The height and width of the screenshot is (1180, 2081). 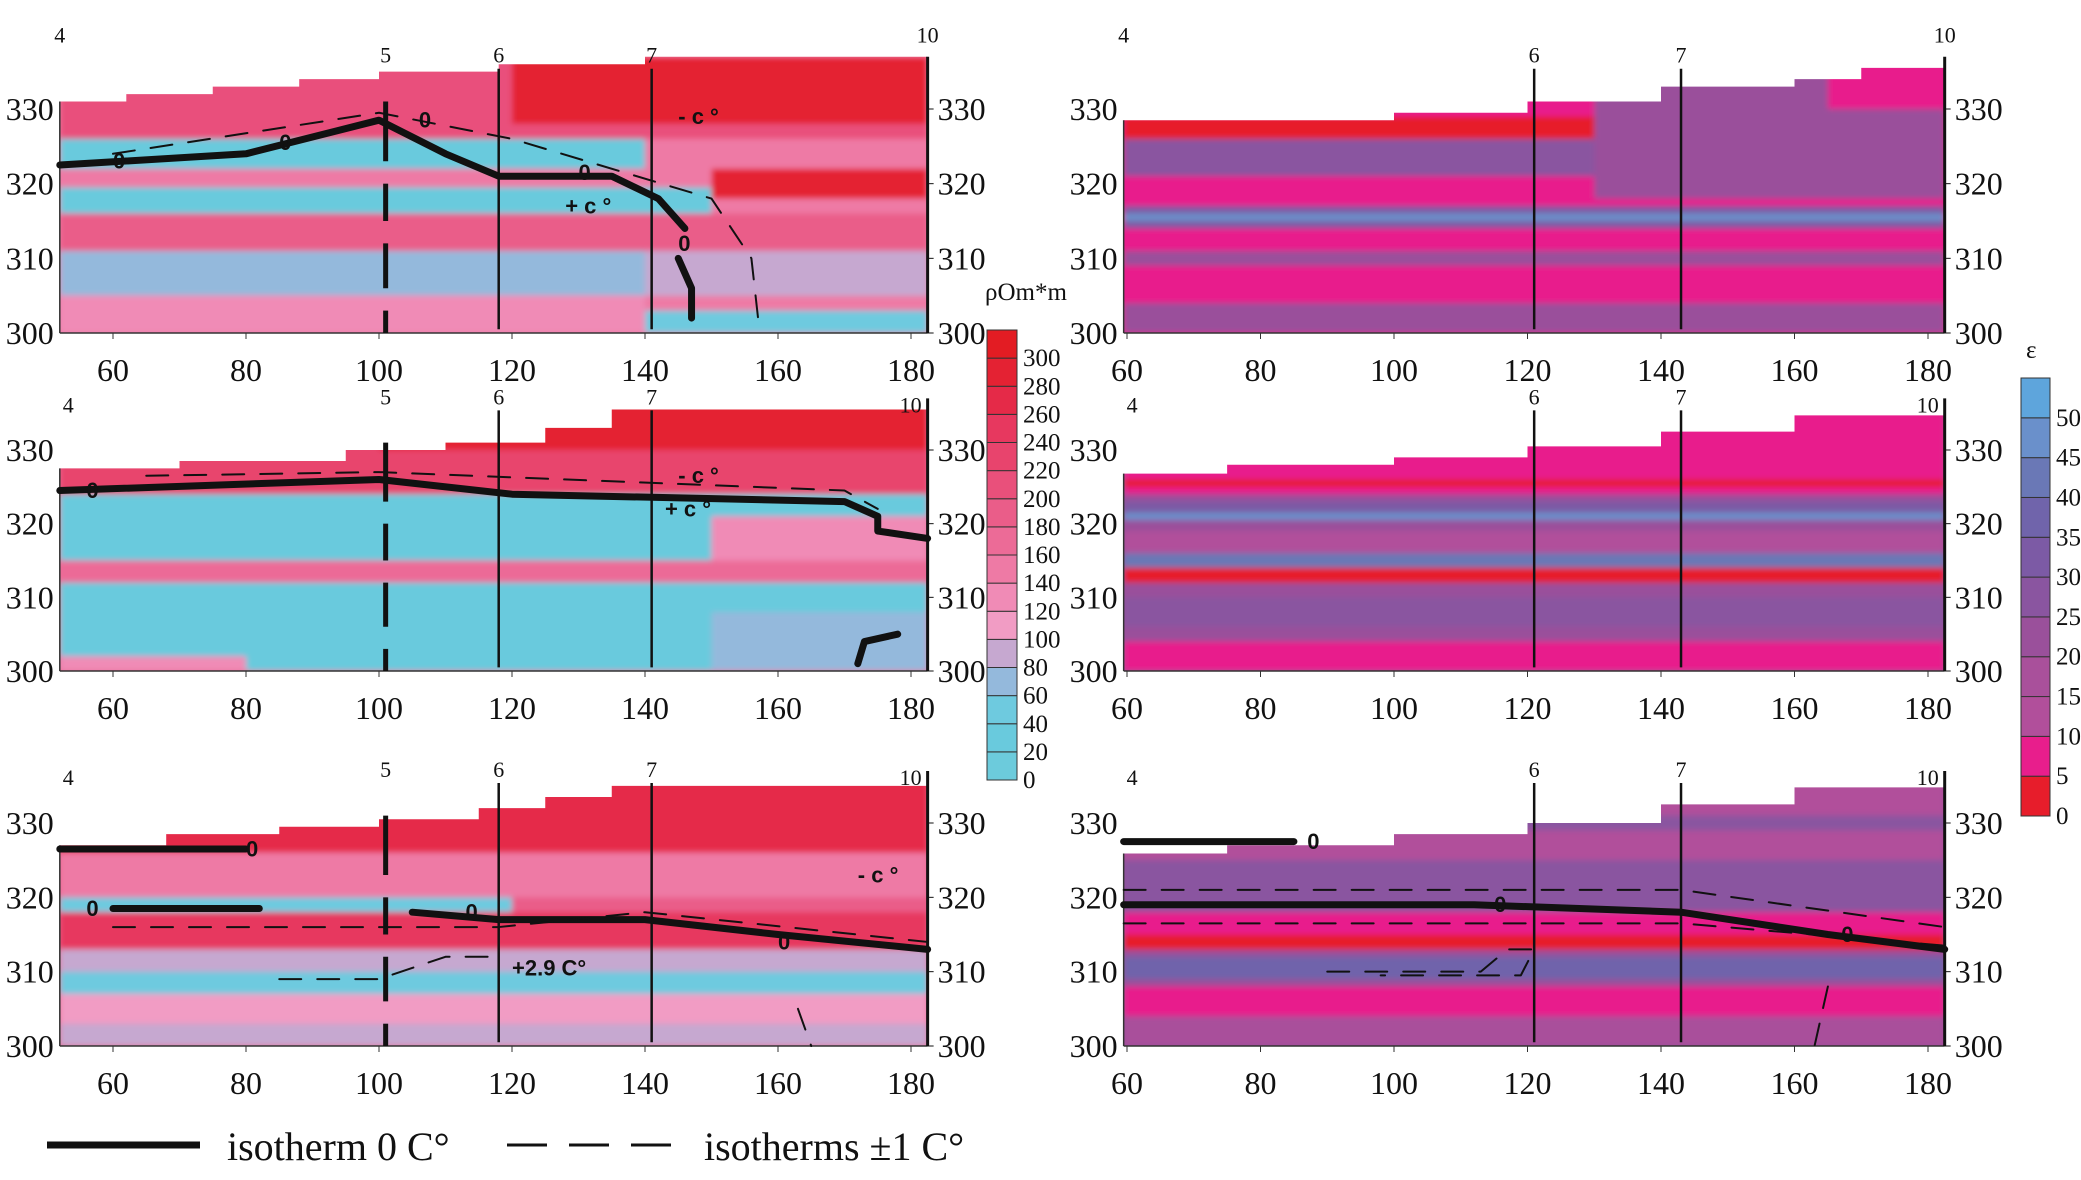 I want to click on colorbar-tick-label: 120, so click(x=1042, y=611).